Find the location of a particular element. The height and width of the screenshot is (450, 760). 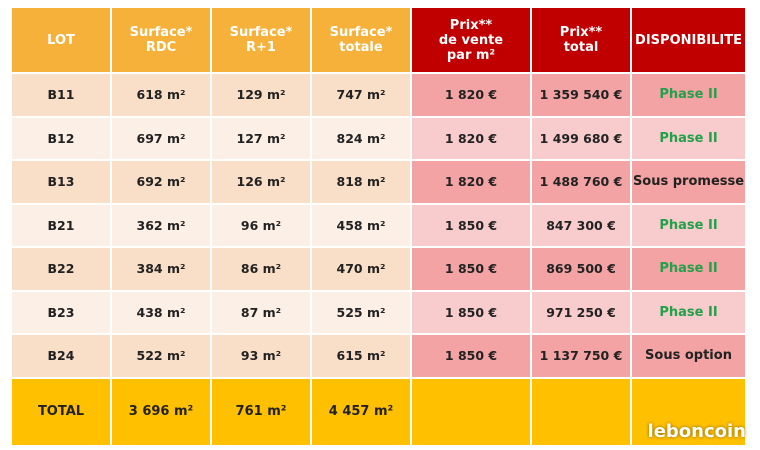

cell-text: 86 m² is located at coordinates (261, 269).